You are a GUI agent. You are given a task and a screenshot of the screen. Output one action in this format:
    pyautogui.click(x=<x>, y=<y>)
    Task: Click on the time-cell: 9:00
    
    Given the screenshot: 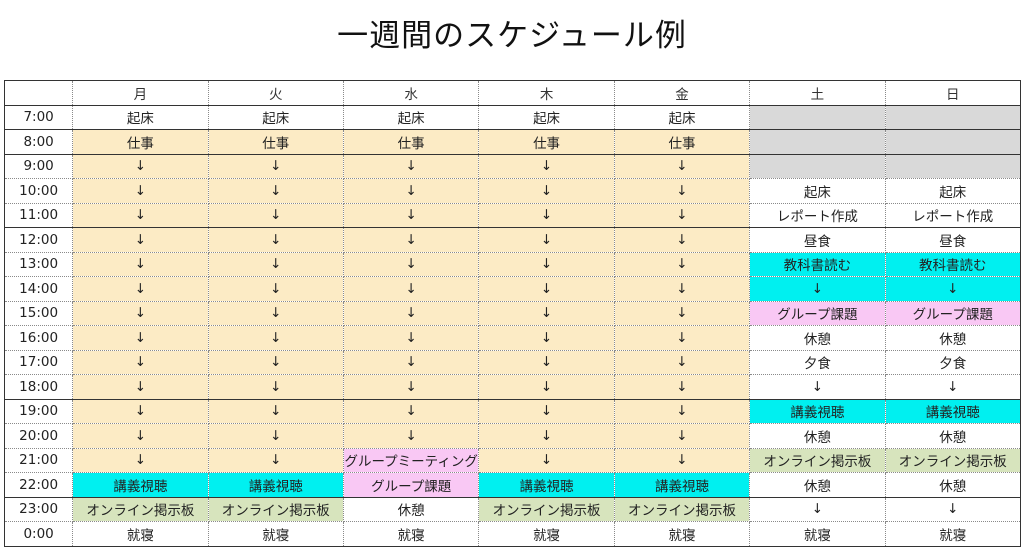 What is the action you would take?
    pyautogui.click(x=38, y=166)
    